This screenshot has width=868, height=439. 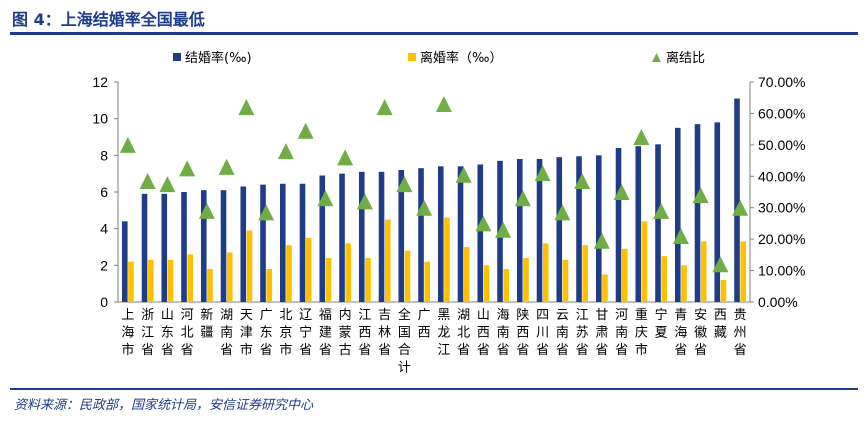 What do you see at coordinates (246, 333) in the screenshot?
I see `category-label: 天津市` at bounding box center [246, 333].